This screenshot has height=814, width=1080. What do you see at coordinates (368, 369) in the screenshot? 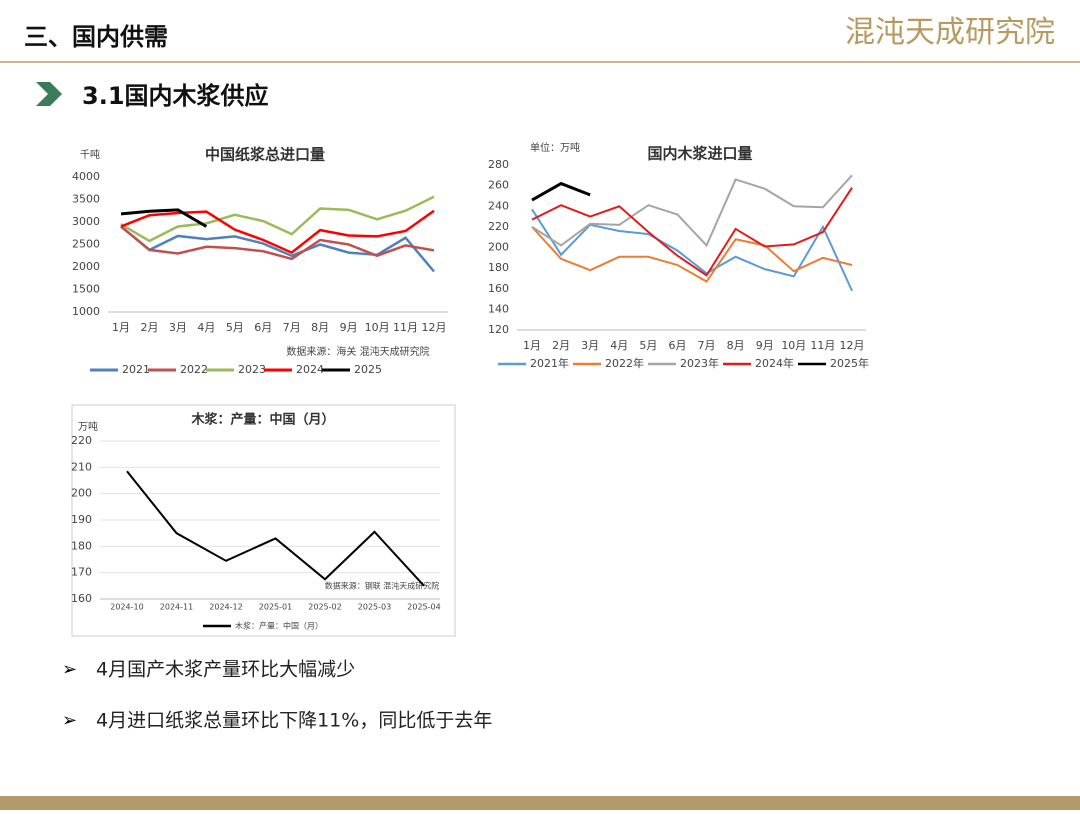
I see `legend-label: 2025` at bounding box center [368, 369].